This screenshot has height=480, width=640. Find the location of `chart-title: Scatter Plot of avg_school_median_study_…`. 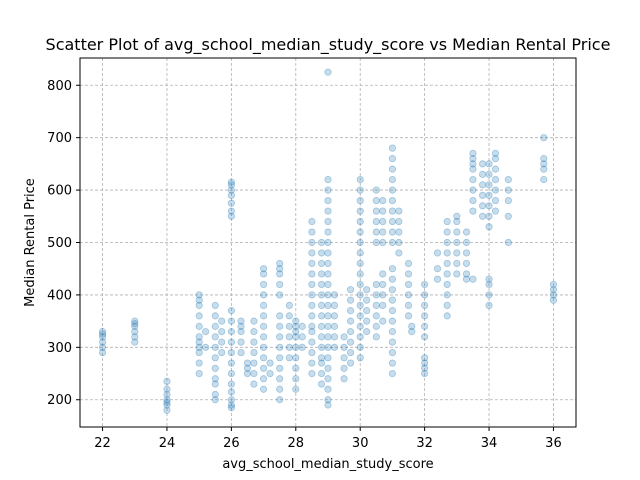

chart-title: Scatter Plot of avg_school_median_study_… is located at coordinates (328, 45).